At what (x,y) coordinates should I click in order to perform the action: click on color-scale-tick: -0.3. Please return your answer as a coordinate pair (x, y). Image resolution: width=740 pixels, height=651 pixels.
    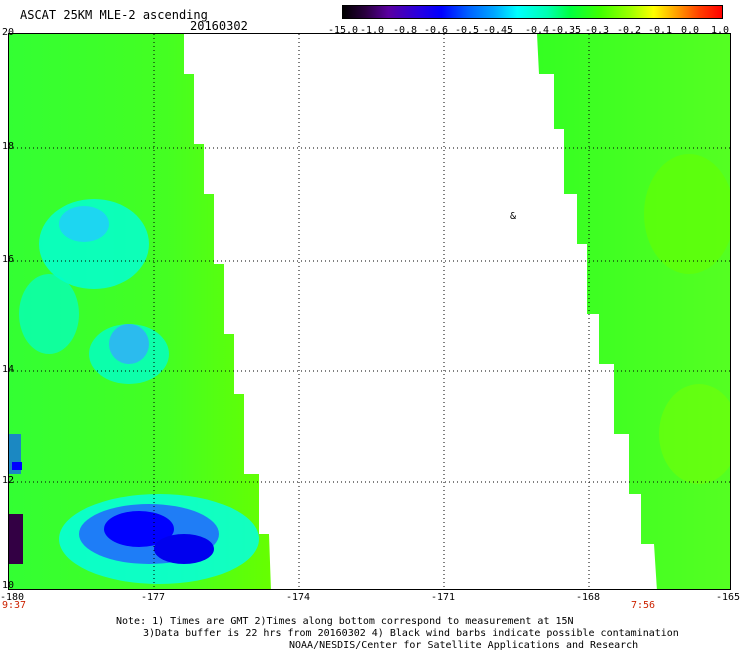
    Looking at the image, I should click on (597, 30).